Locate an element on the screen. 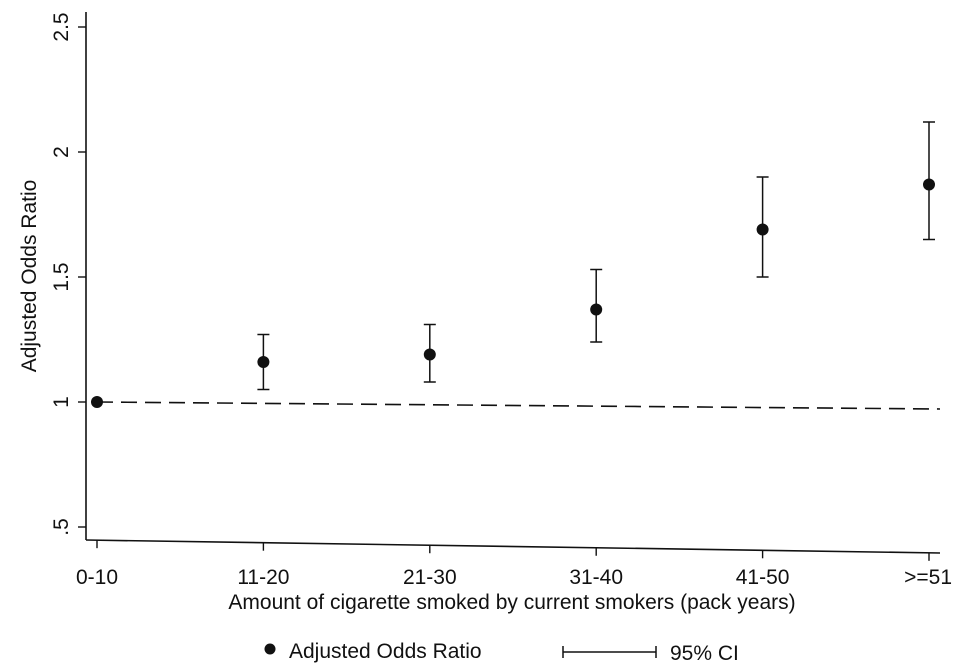 This screenshot has width=962, height=663. x-ticks: 0-10 11-20 21-30 31-40 41-50 >=51 is located at coordinates (514, 564).